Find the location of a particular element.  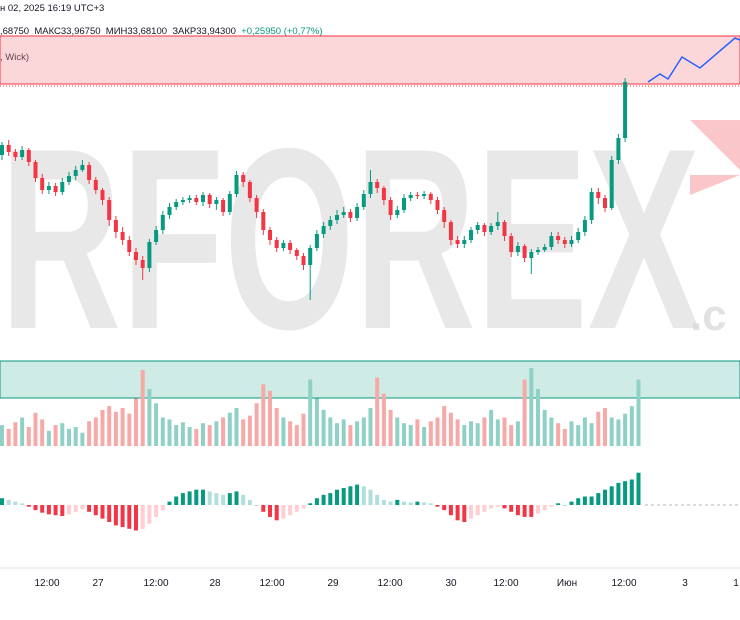

watermark-logo-mark is located at coordinates (715, 157).